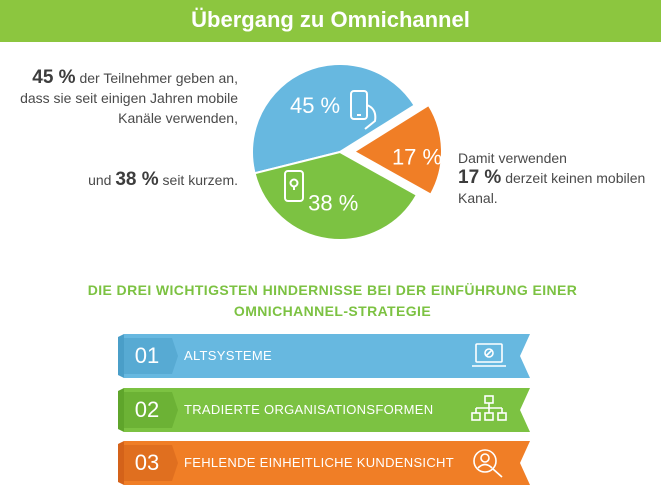 The height and width of the screenshot is (496, 661). I want to click on annotation-17-text: derzeit keinen mobilen Kanal., so click(552, 188).